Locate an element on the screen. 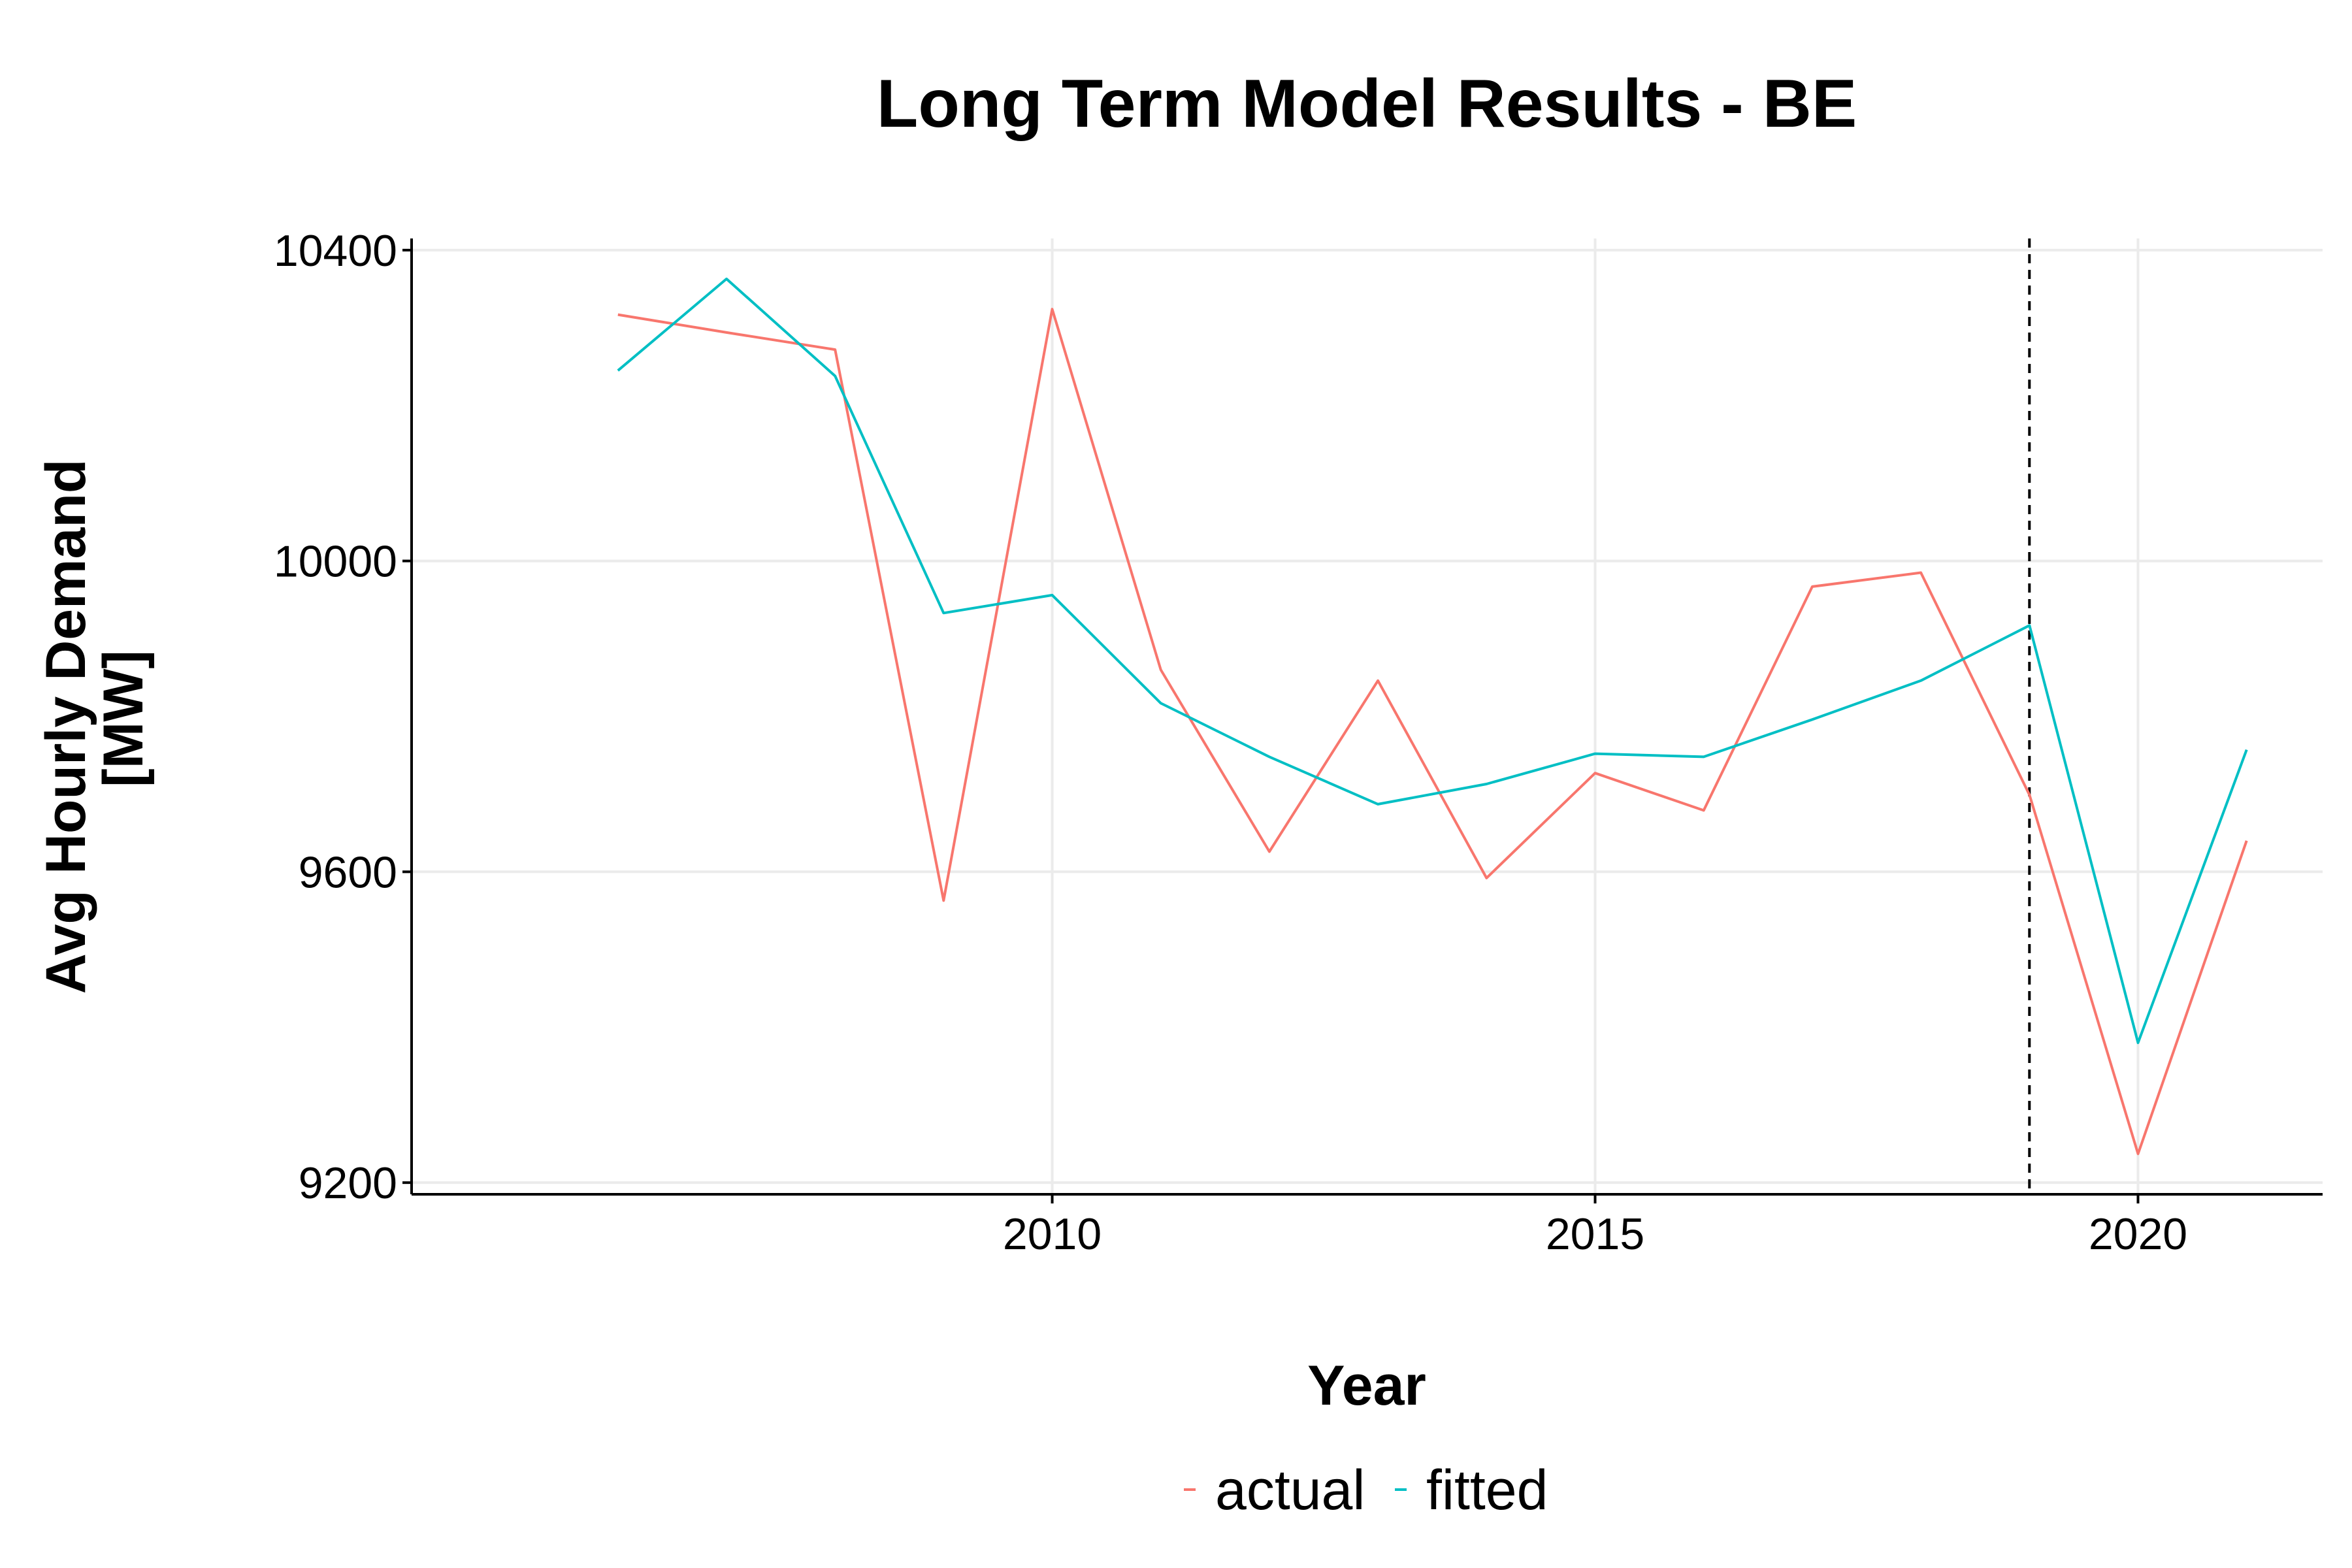 This screenshot has width=2352, height=1568. legend-label-actual: actual is located at coordinates (1290, 1490).